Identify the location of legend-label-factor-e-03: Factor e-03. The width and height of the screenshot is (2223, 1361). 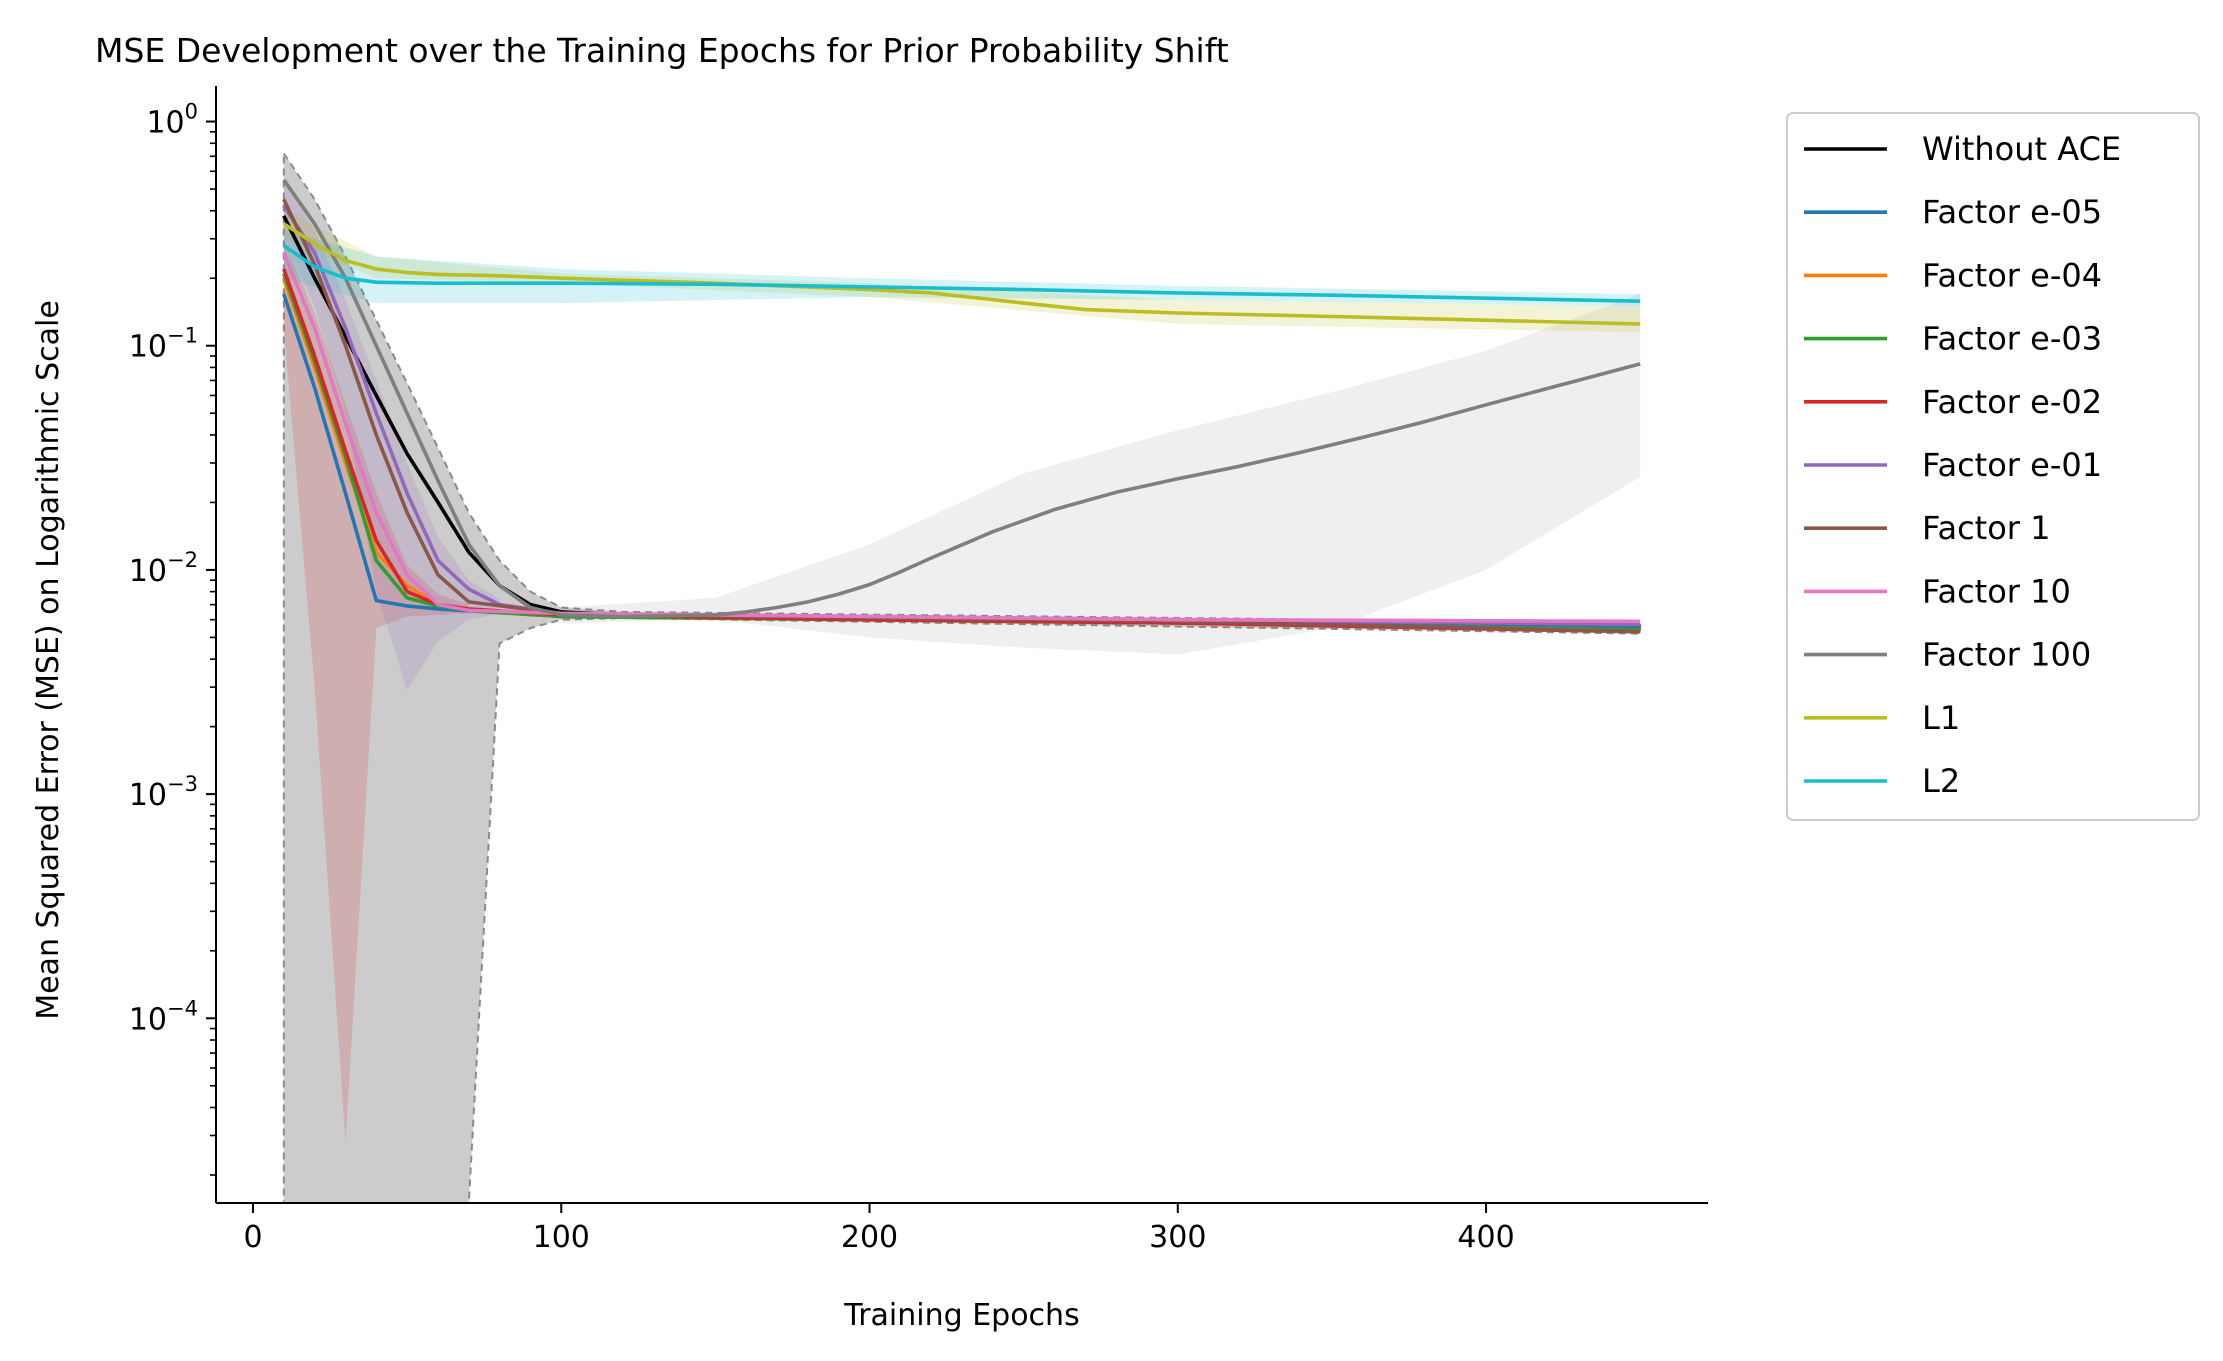
(2012, 339).